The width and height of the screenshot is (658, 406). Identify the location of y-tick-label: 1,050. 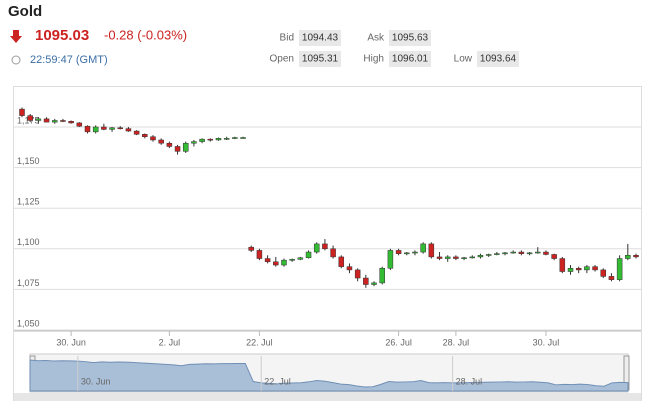
(28, 323).